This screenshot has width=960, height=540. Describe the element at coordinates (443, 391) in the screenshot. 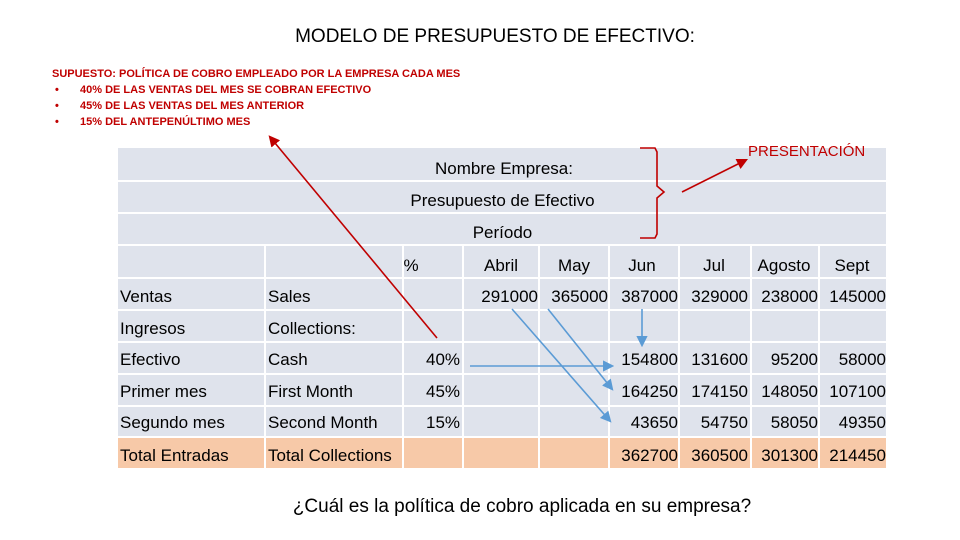

I see `percent-cell: 45%` at that location.